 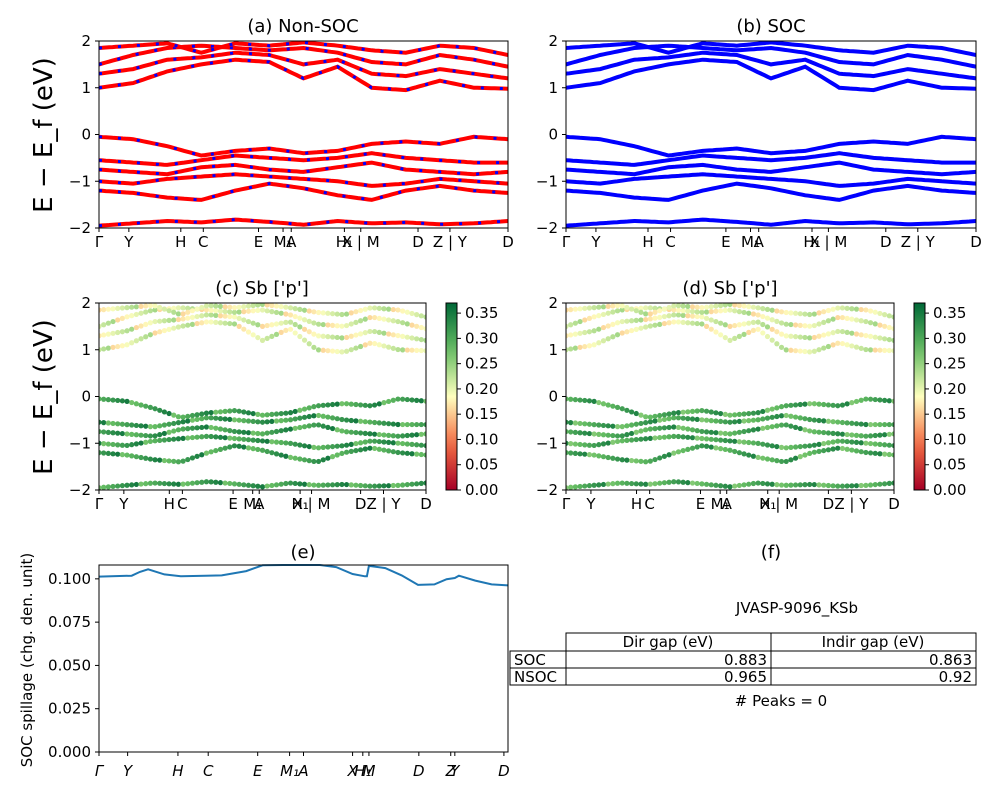 I want to click on colorbar-tick-label: 0.00, so click(x=949, y=490).